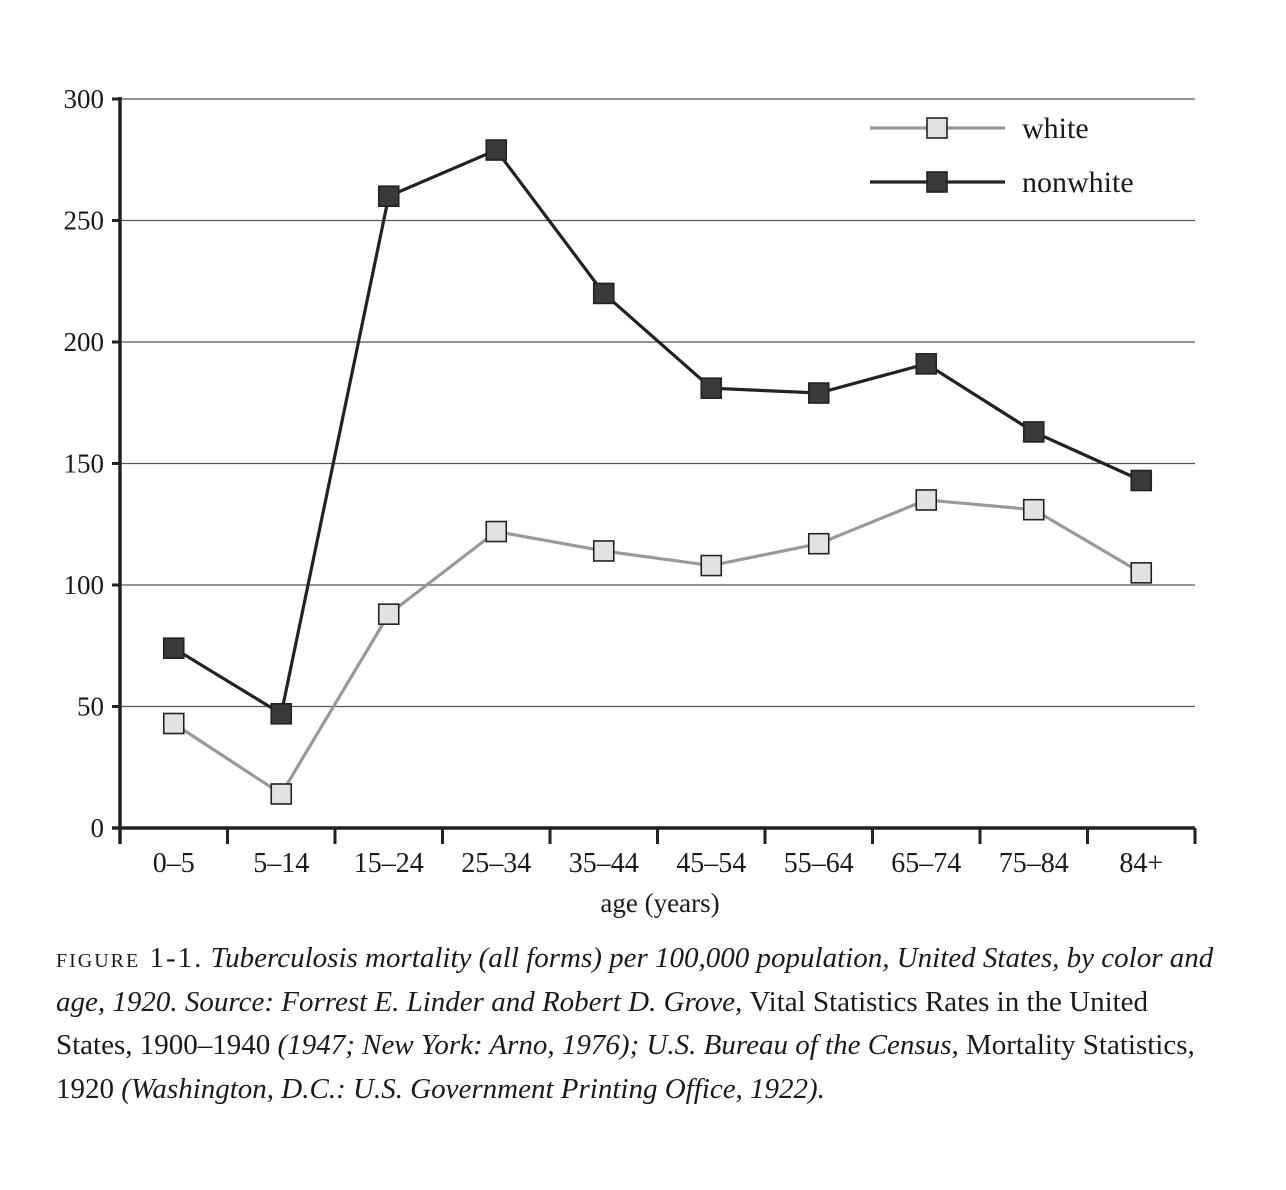 This screenshot has width=1286, height=1190. I want to click on figure-label: figure 1-1., so click(130, 958).